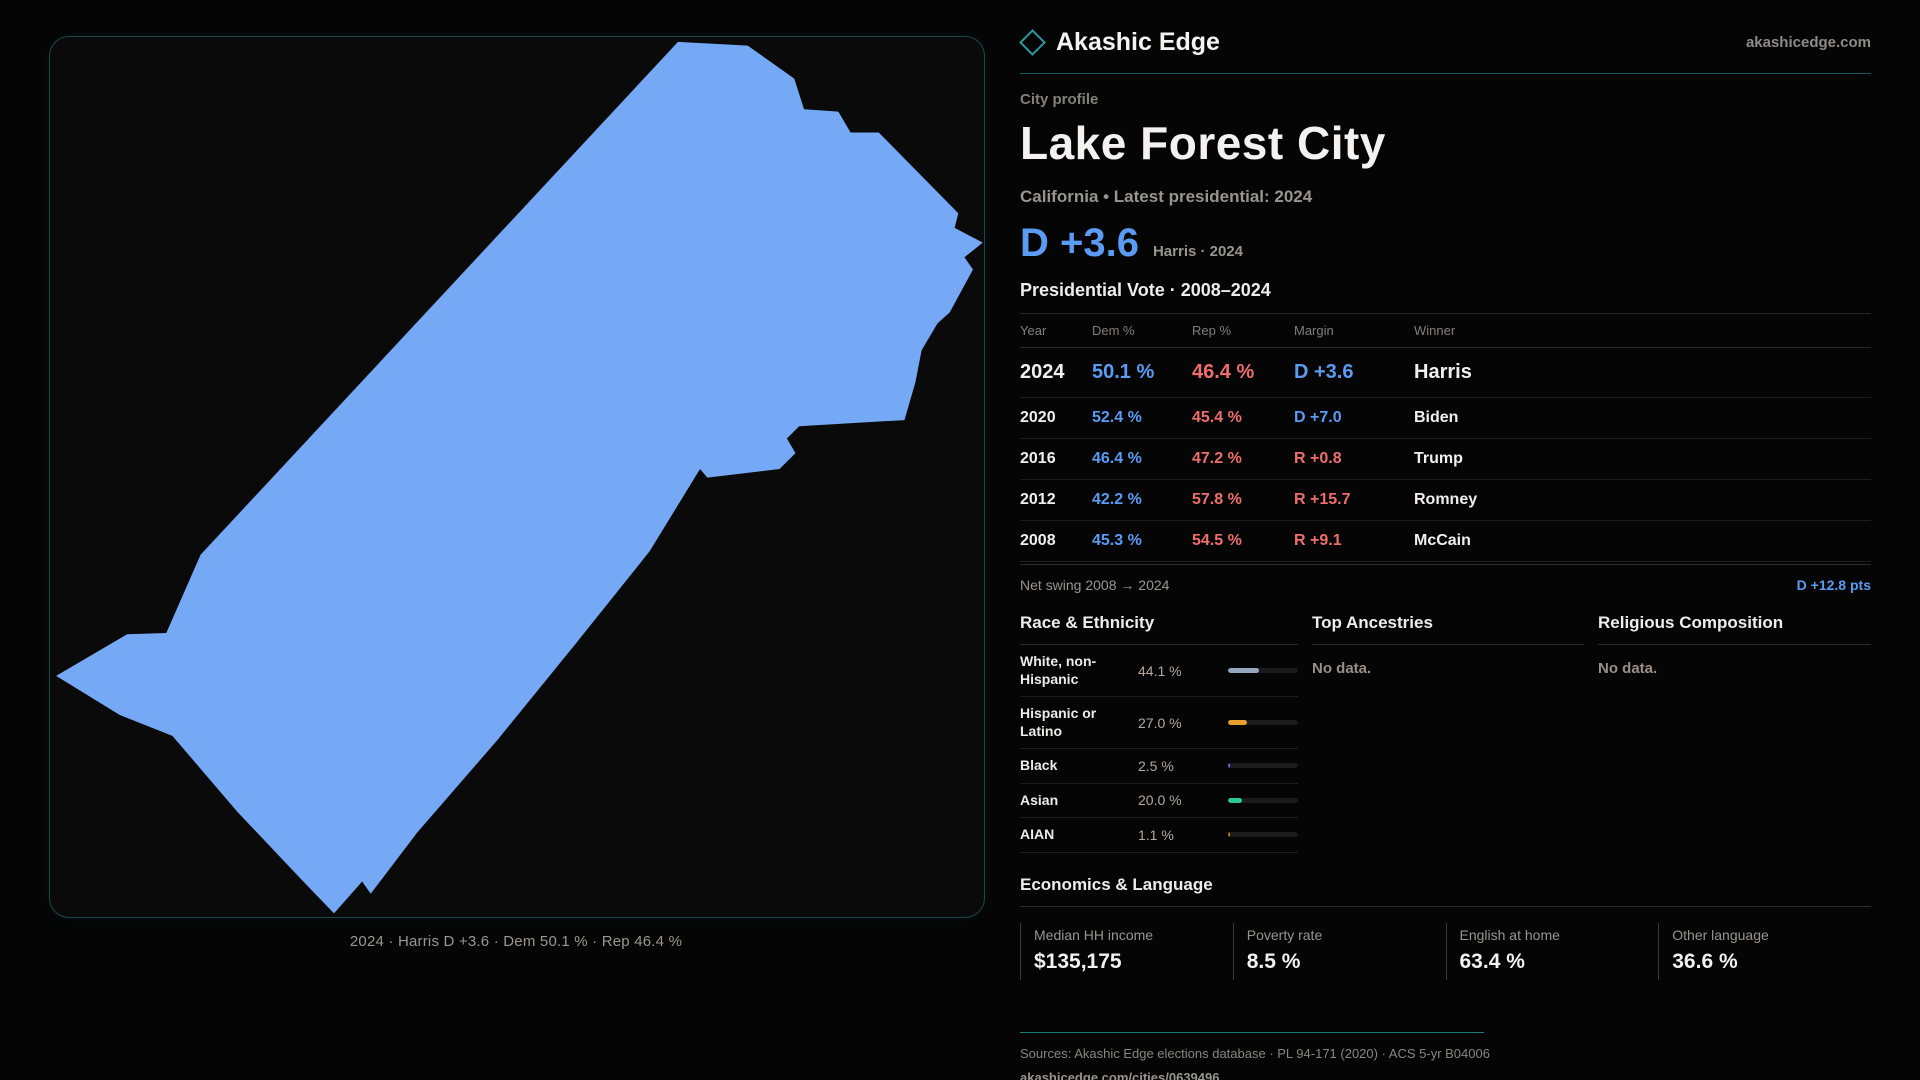  Describe the element at coordinates (1705, 961) in the screenshot. I see `stat-value: 36.6 %` at that location.